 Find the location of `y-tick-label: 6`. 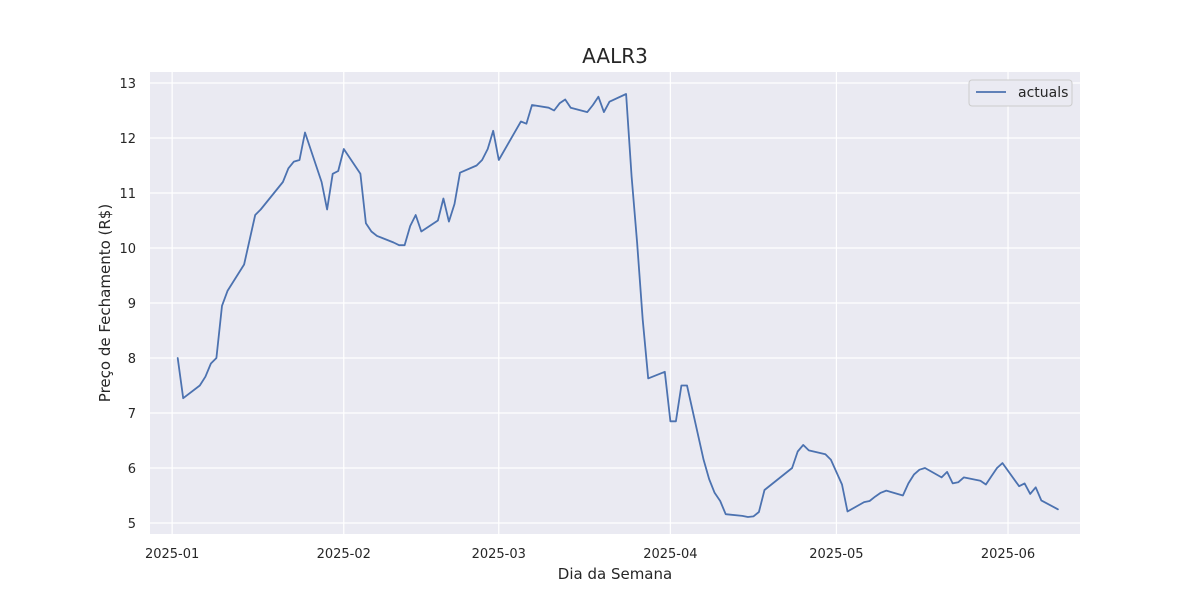

y-tick-label: 6 is located at coordinates (132, 469).